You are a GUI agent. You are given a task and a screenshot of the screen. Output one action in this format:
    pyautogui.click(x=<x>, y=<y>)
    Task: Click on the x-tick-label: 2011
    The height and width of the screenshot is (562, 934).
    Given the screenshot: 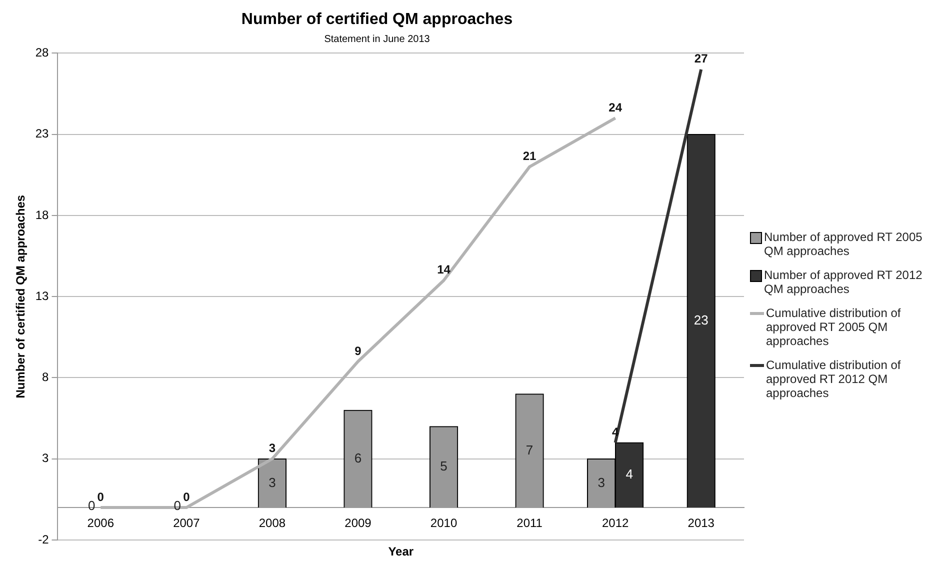 What is the action you would take?
    pyautogui.click(x=529, y=523)
    